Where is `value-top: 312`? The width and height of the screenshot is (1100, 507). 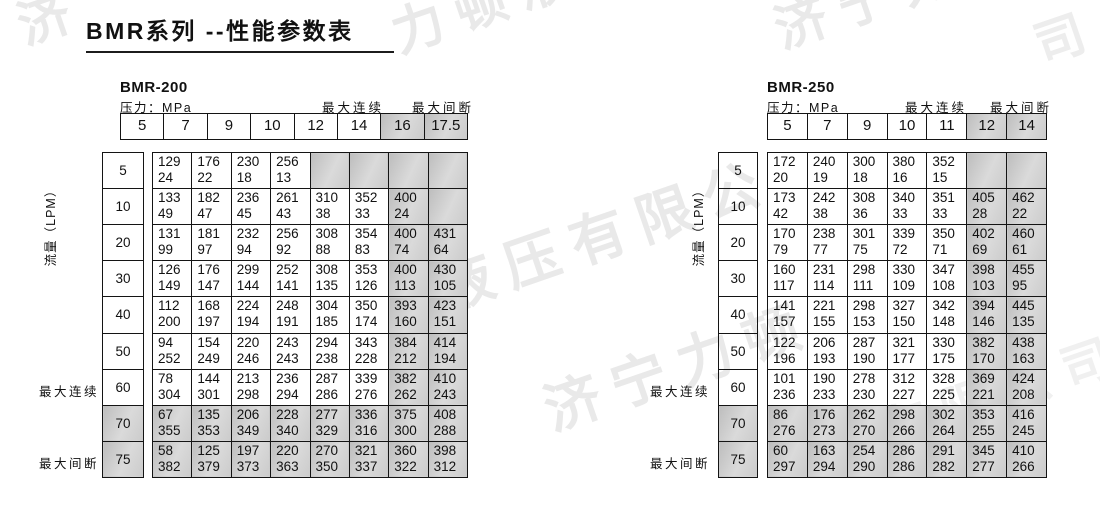
value-top: 312 is located at coordinates (904, 378).